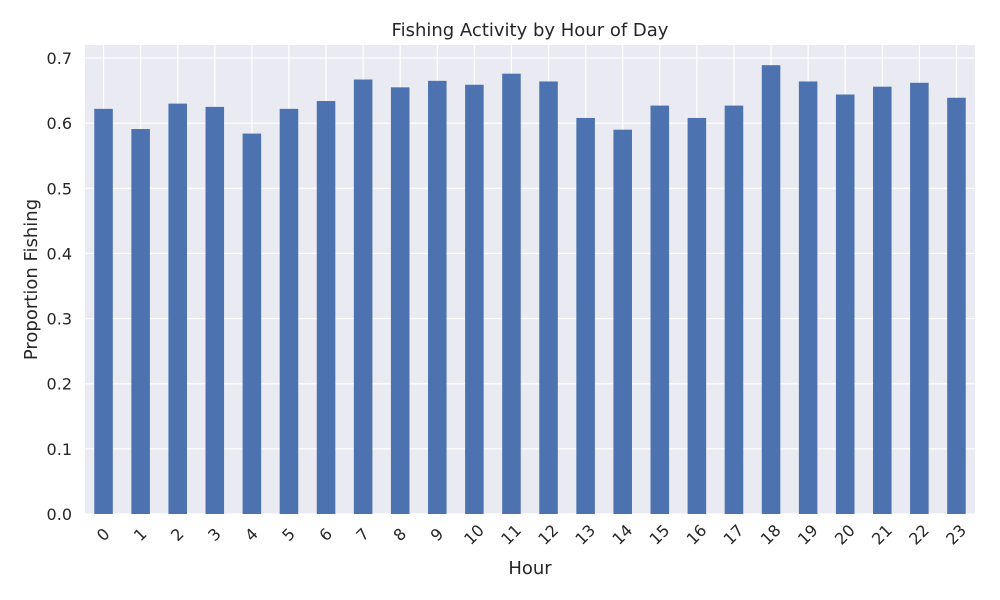 The image size is (1000, 600). Describe the element at coordinates (59, 384) in the screenshot. I see `y-tick-label: 0.2` at that location.